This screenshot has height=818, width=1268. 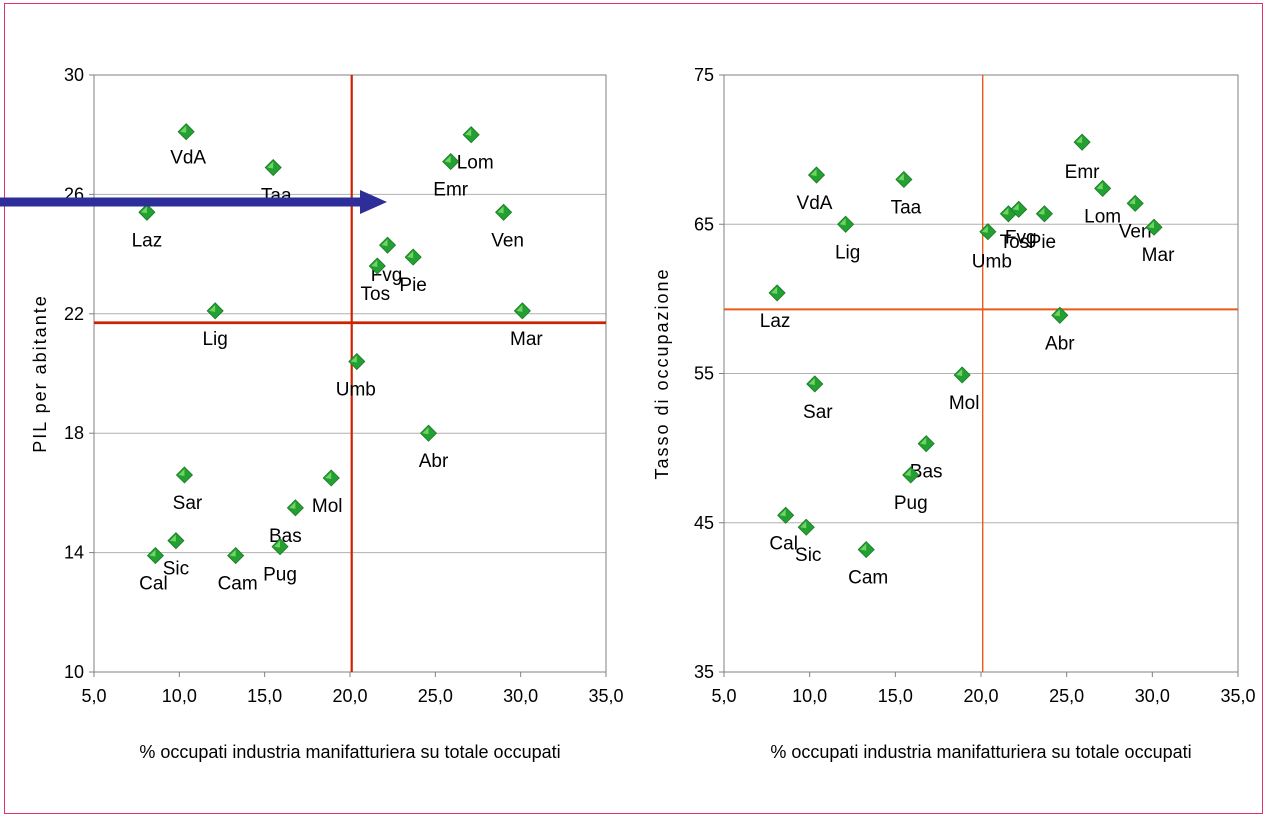 I want to click on data-point-emr, so click(x=1082, y=142).